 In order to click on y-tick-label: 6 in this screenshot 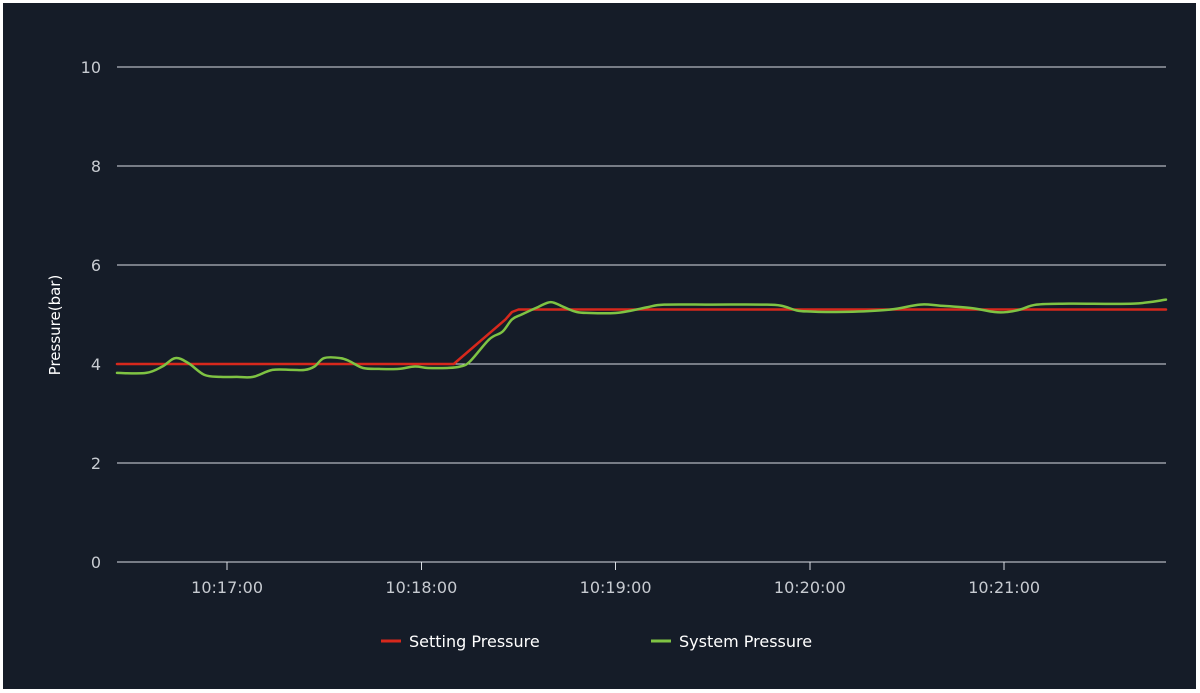, I will do `click(96, 265)`.